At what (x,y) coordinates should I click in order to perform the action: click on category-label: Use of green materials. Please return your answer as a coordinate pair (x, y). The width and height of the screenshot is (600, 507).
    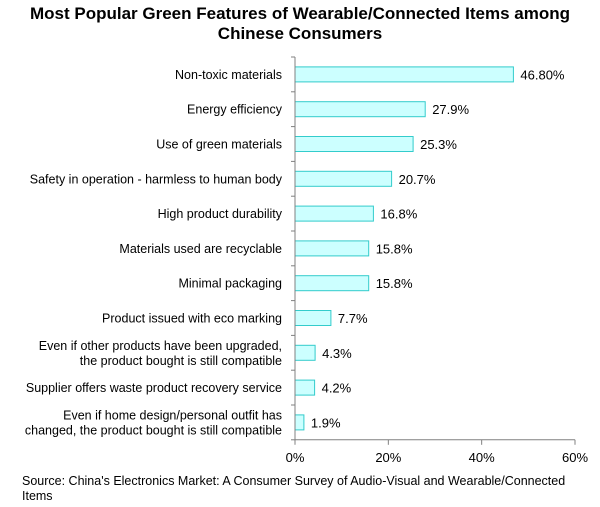
    Looking at the image, I should click on (219, 145).